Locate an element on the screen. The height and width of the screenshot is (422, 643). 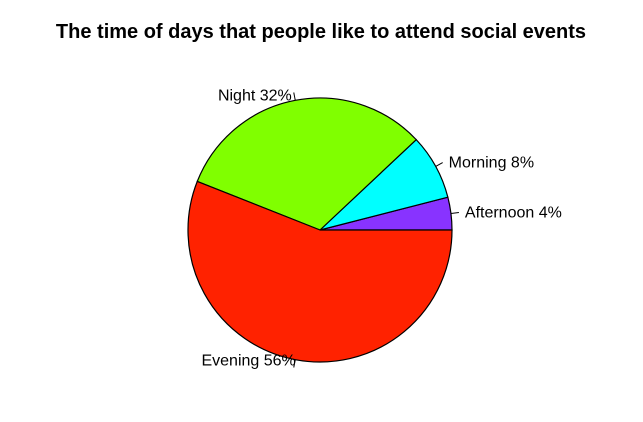
slice-label-morning: Morning 8% is located at coordinates (491, 163).